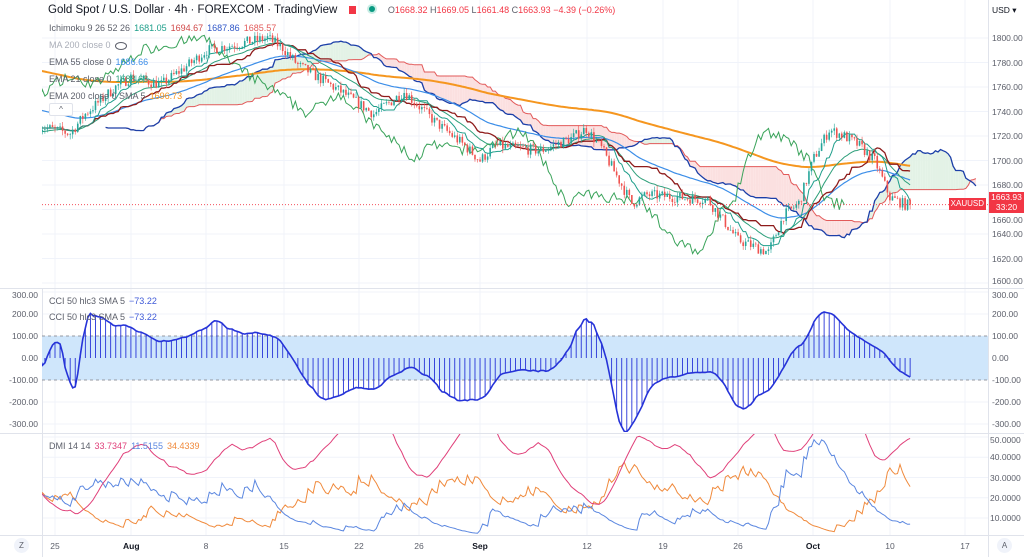 This screenshot has height=557, width=1024. What do you see at coordinates (164, 96) in the screenshot?
I see `legend-ema200: EMA 200 close 0 SMA 5 1696.73` at bounding box center [164, 96].